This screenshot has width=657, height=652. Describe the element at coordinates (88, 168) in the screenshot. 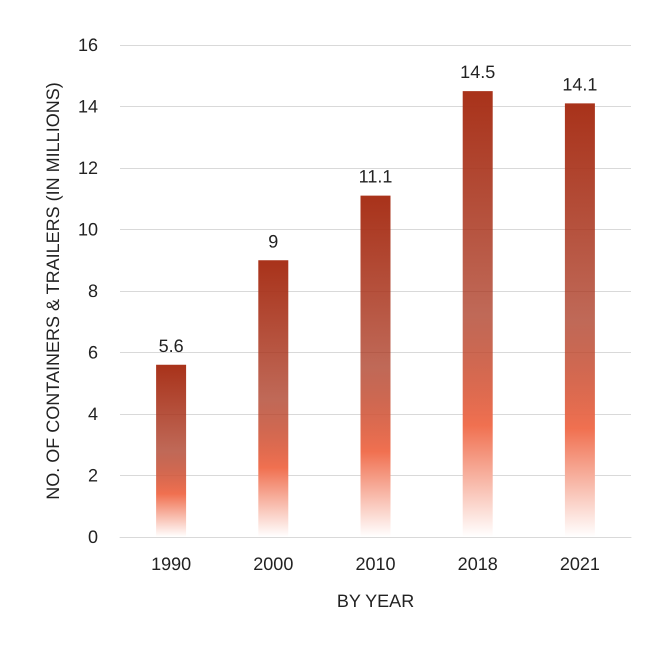

I see `y-tick-label: 12` at that location.